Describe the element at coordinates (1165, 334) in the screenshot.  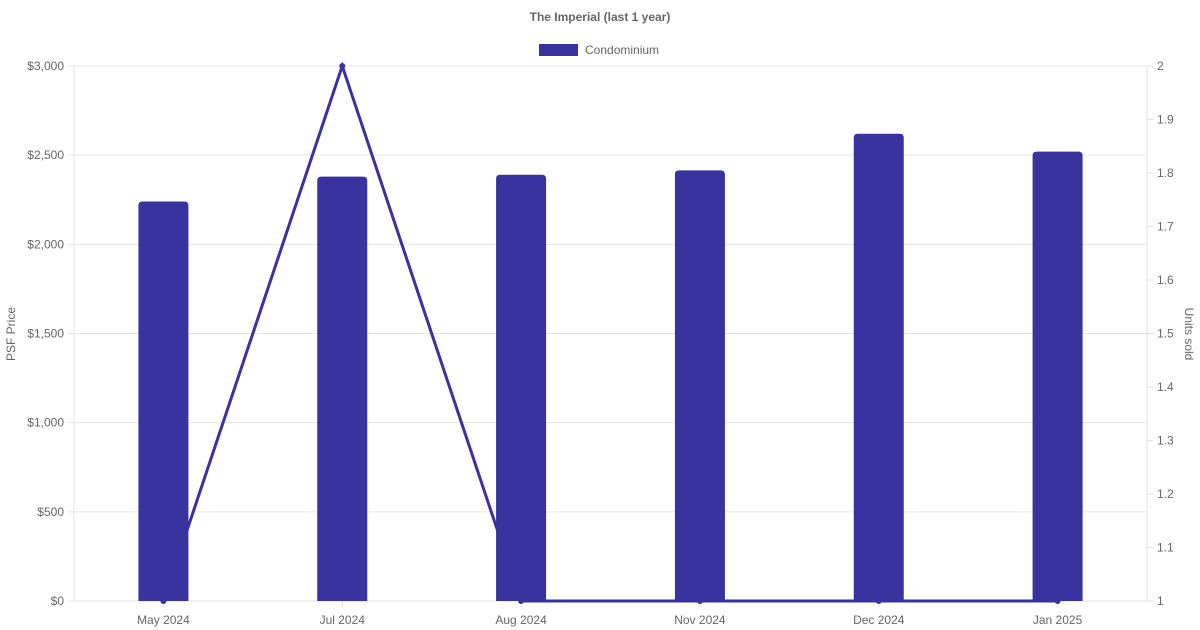
I see `y-right-tick-label-5: 1.5` at that location.